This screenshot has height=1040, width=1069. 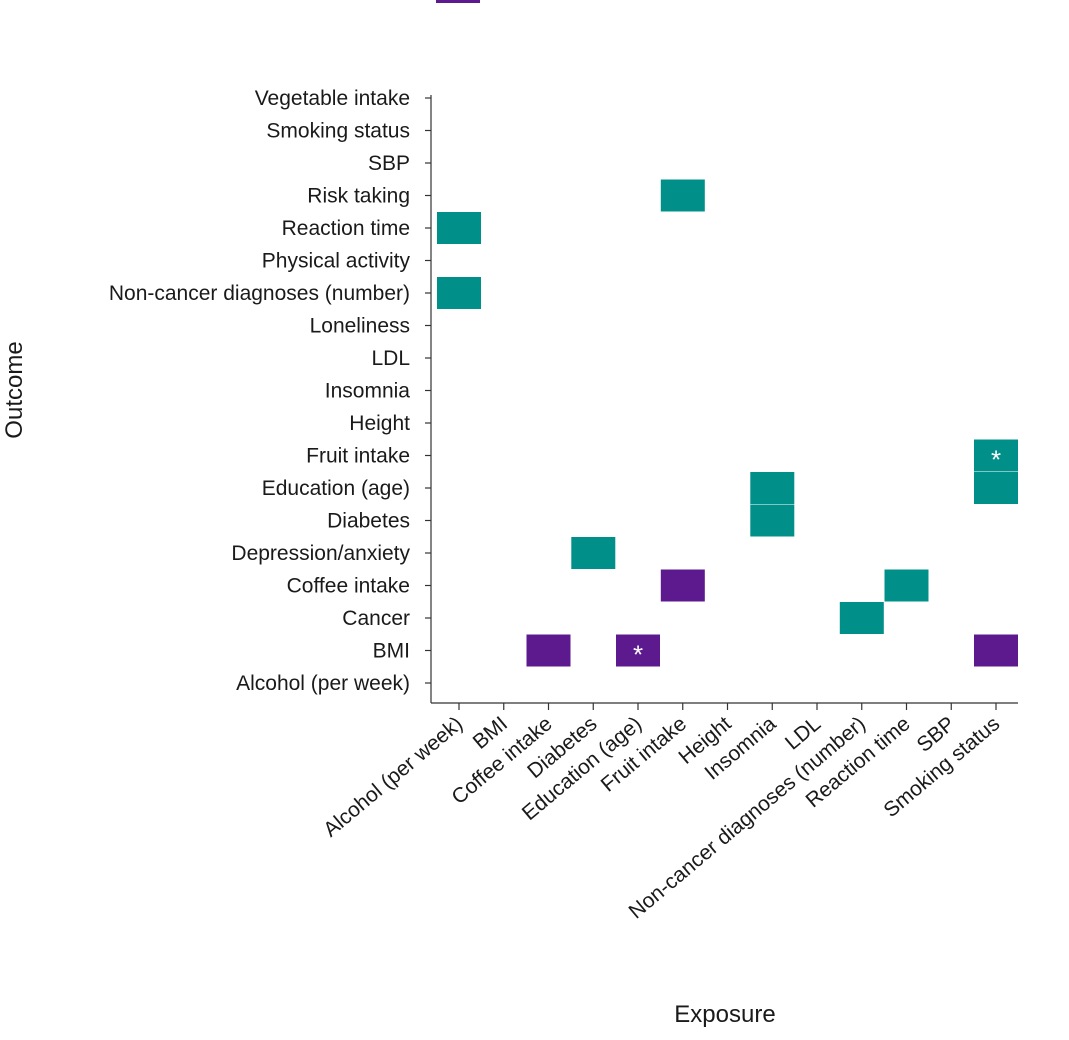 What do you see at coordinates (358, 456) in the screenshot?
I see `y-tick-label: Fruit intake` at bounding box center [358, 456].